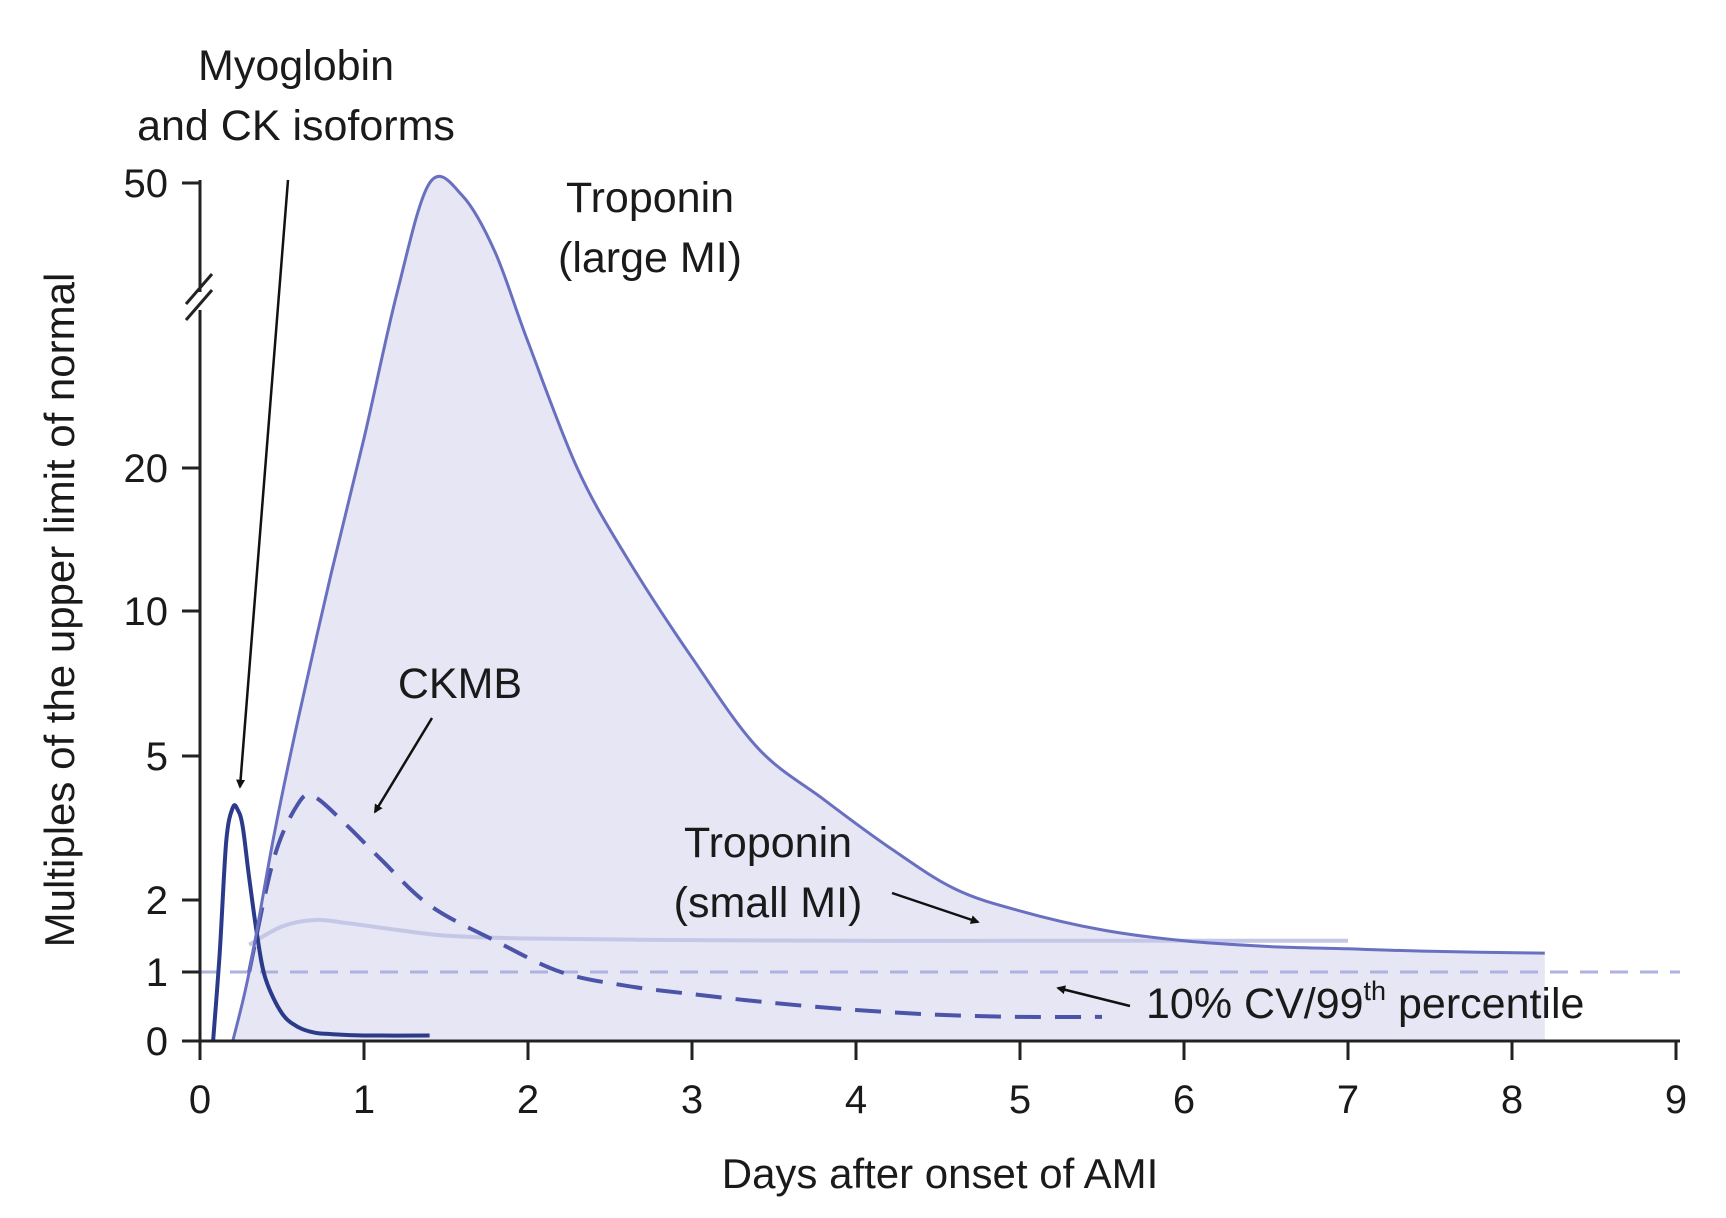  What do you see at coordinates (263, 484) in the screenshot?
I see `myoglobin-arrow` at bounding box center [263, 484].